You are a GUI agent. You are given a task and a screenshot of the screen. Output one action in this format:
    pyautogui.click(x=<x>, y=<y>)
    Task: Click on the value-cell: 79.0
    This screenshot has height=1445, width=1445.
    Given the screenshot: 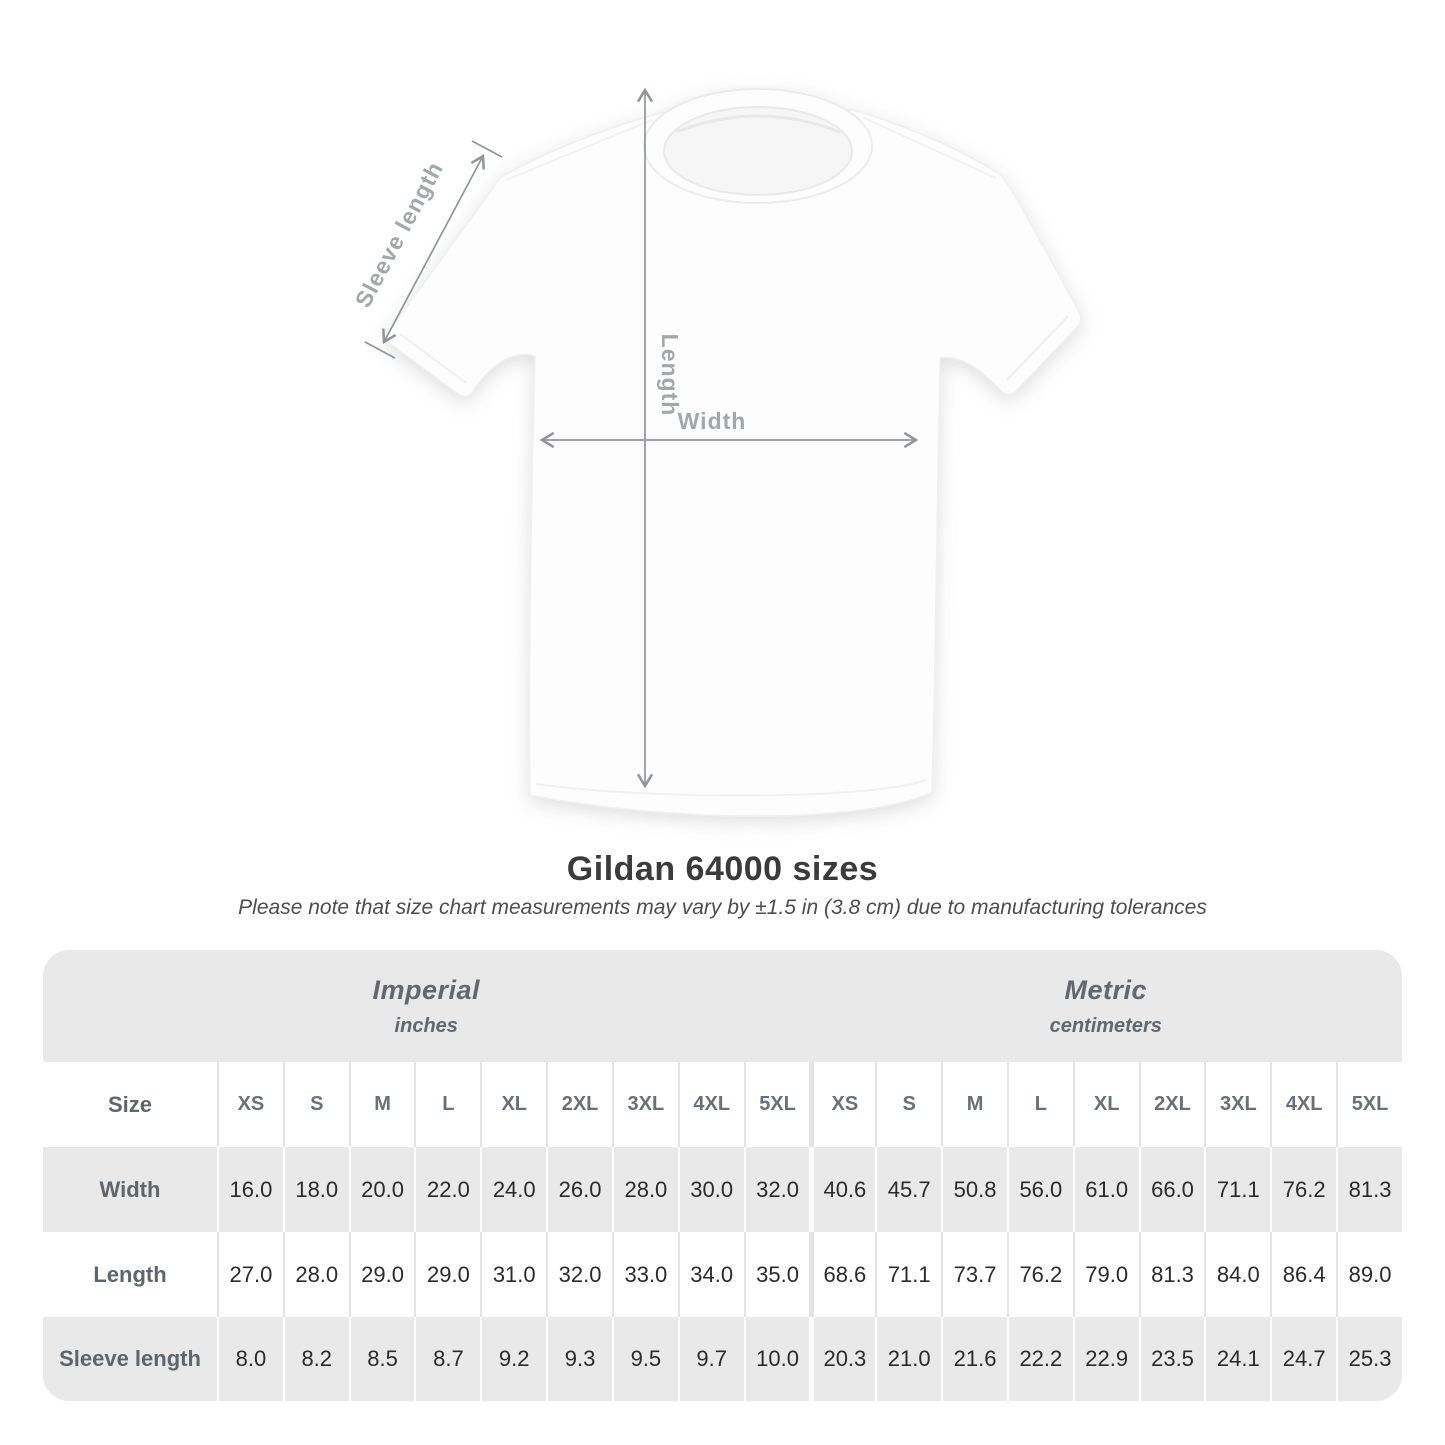 What is the action you would take?
    pyautogui.click(x=1105, y=1274)
    